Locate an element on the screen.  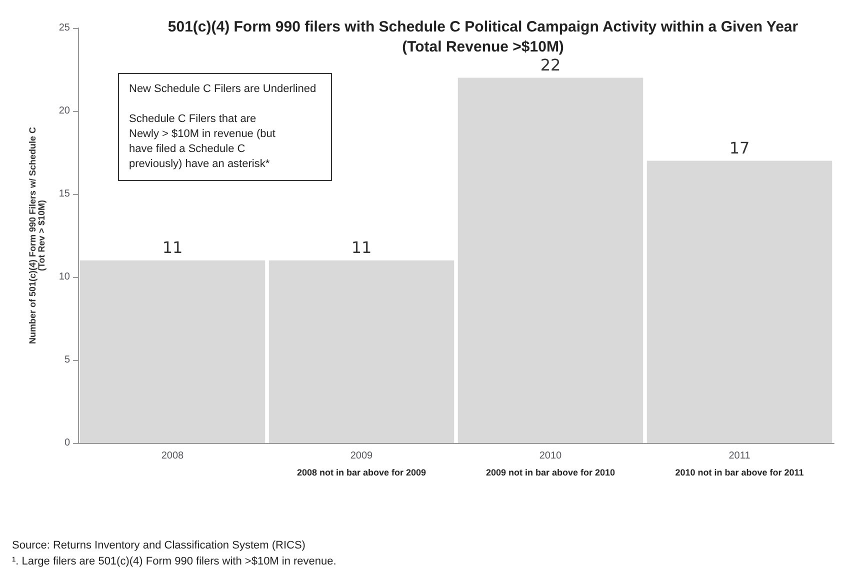
x-tick-label: 2011 is located at coordinates (739, 456).